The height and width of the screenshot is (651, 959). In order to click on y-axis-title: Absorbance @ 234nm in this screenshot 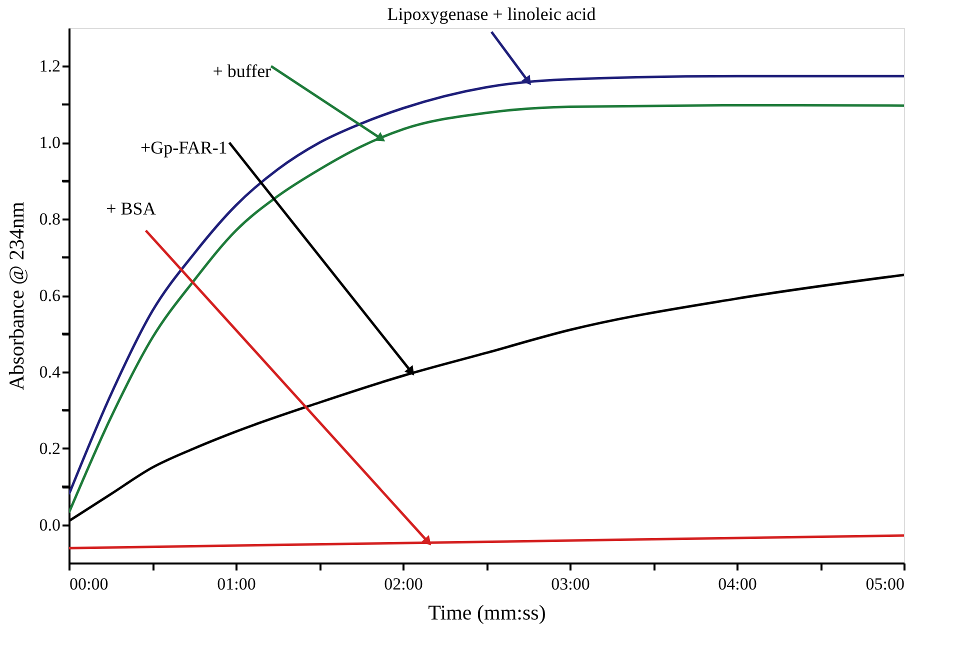, I will do `click(16, 296)`.